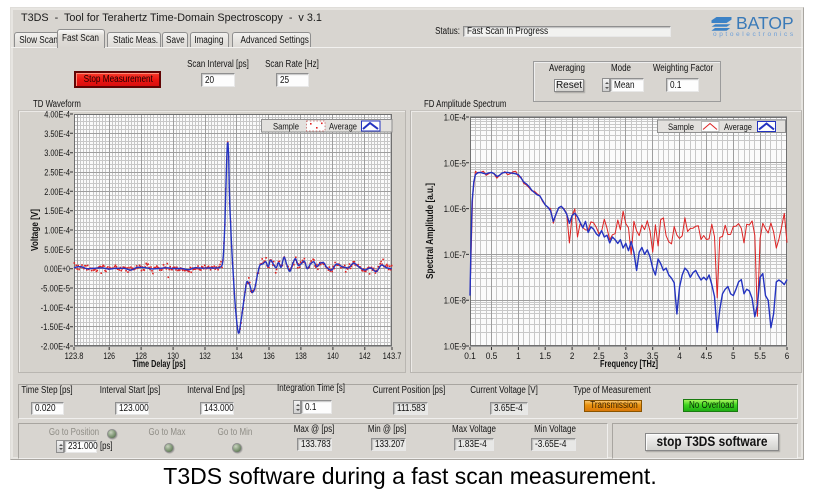  Describe the element at coordinates (653, 356) in the screenshot. I see `svg-text: 3.5` at that location.